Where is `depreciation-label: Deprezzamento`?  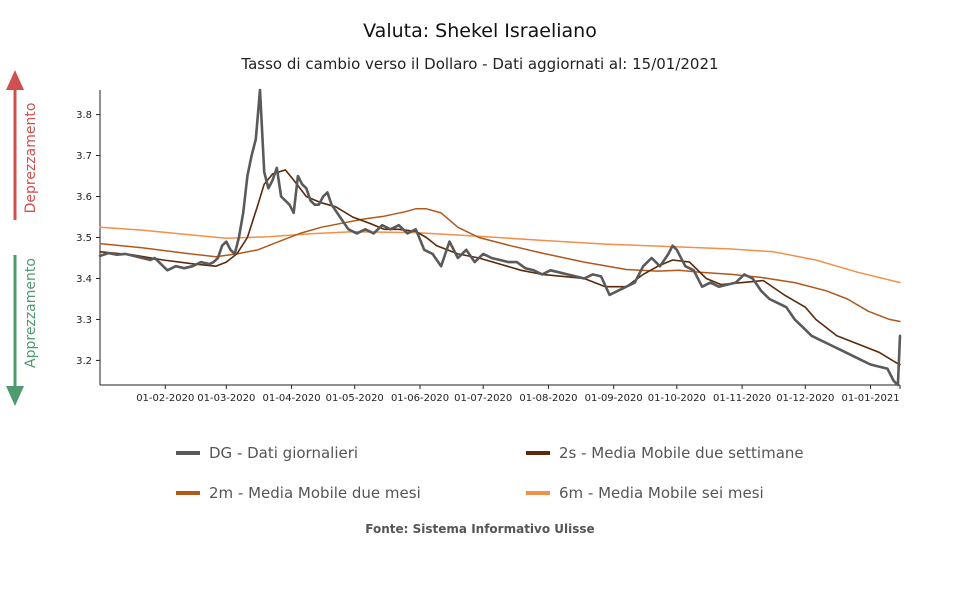
depreciation-label: Deprezzamento is located at coordinates (31, 158).